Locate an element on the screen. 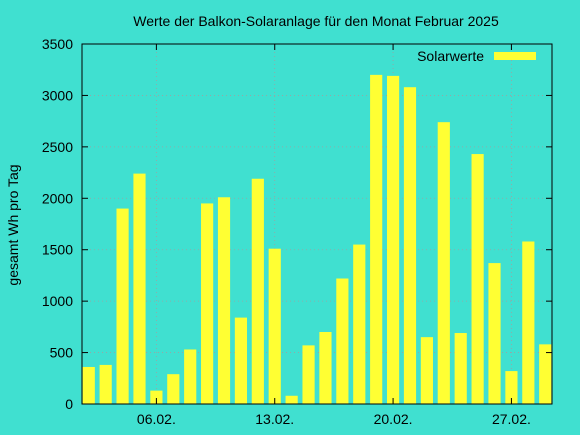  y-axis-label: gesamt Wh pro Tag is located at coordinates (13, 224).